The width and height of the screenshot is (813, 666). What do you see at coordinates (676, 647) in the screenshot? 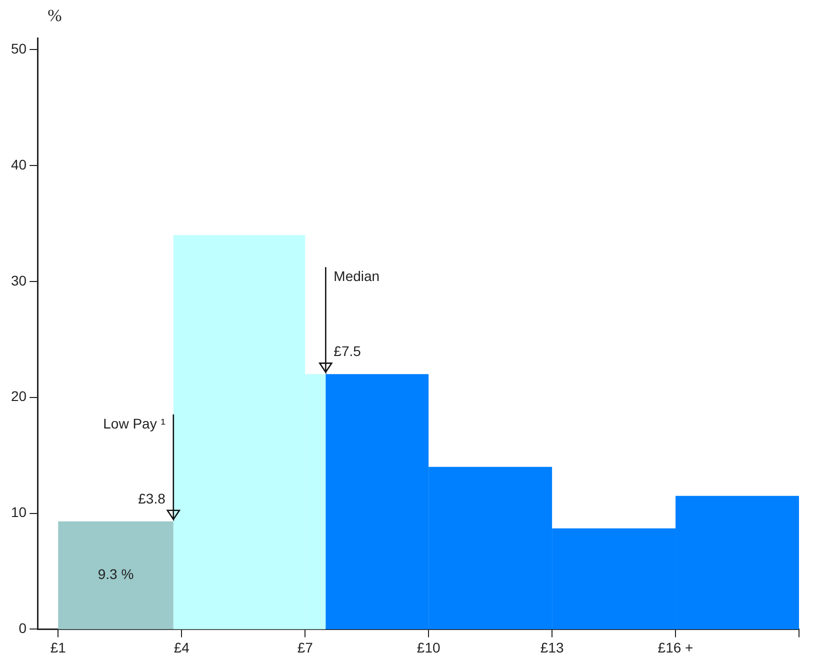
I see `x-tick-label: £16 +` at bounding box center [676, 647].